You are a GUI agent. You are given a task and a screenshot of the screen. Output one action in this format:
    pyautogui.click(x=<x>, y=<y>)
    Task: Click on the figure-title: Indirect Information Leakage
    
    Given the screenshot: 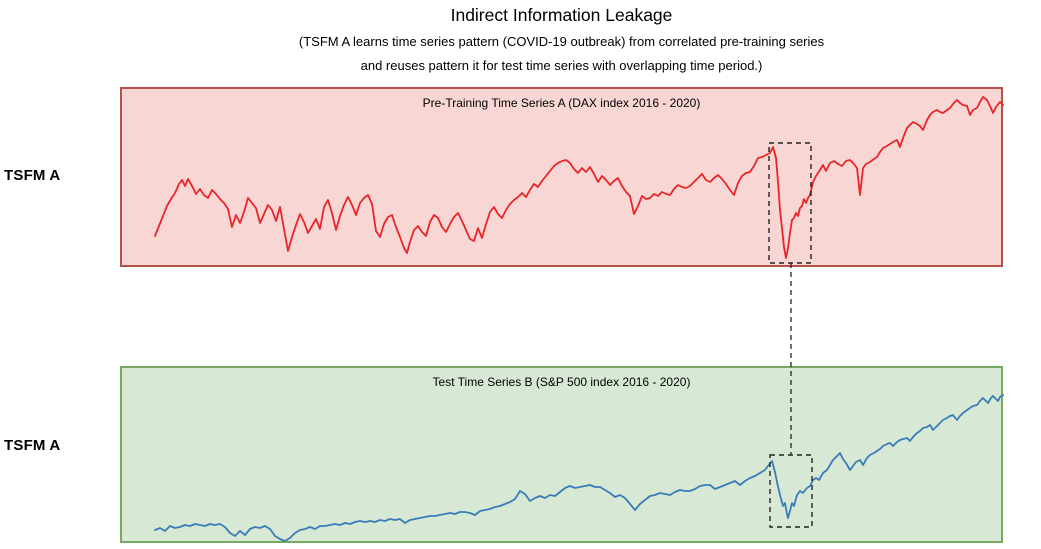 What is the action you would take?
    pyautogui.click(x=561, y=15)
    